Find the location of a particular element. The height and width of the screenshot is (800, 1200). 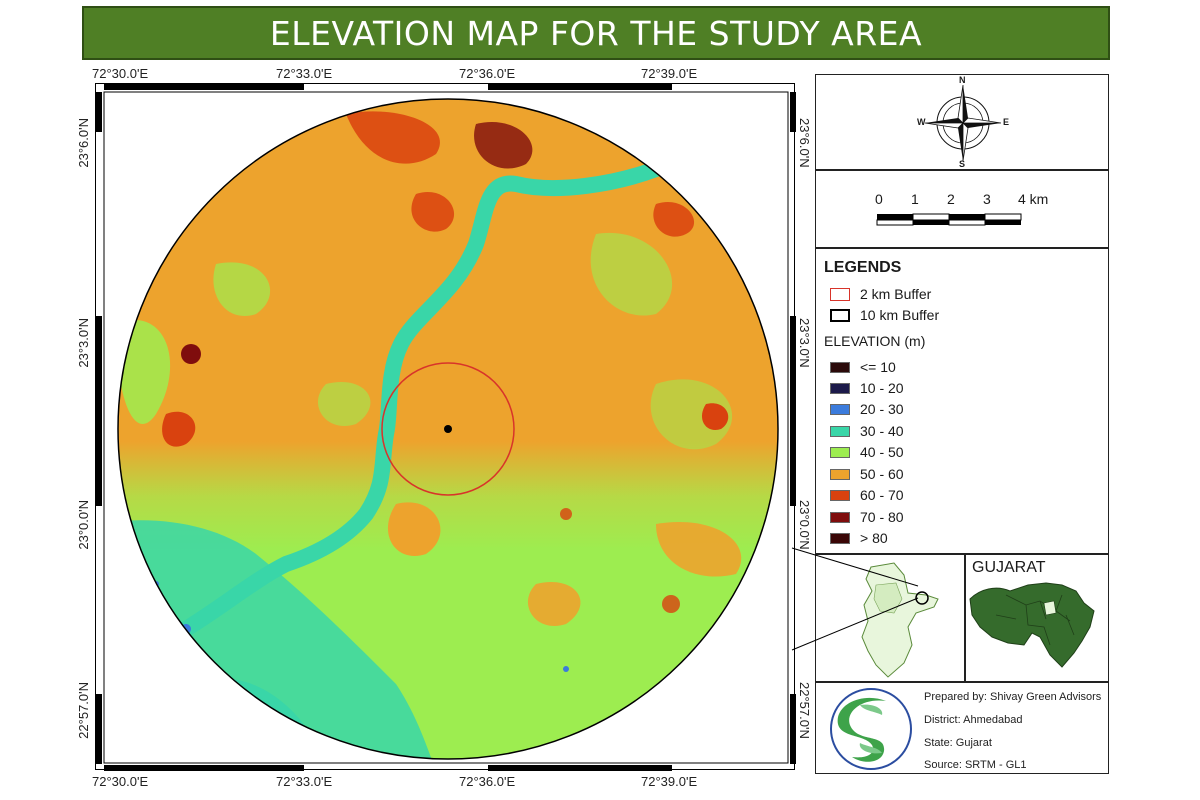

legend-class-item: 50 - 60 is located at coordinates (867, 474).